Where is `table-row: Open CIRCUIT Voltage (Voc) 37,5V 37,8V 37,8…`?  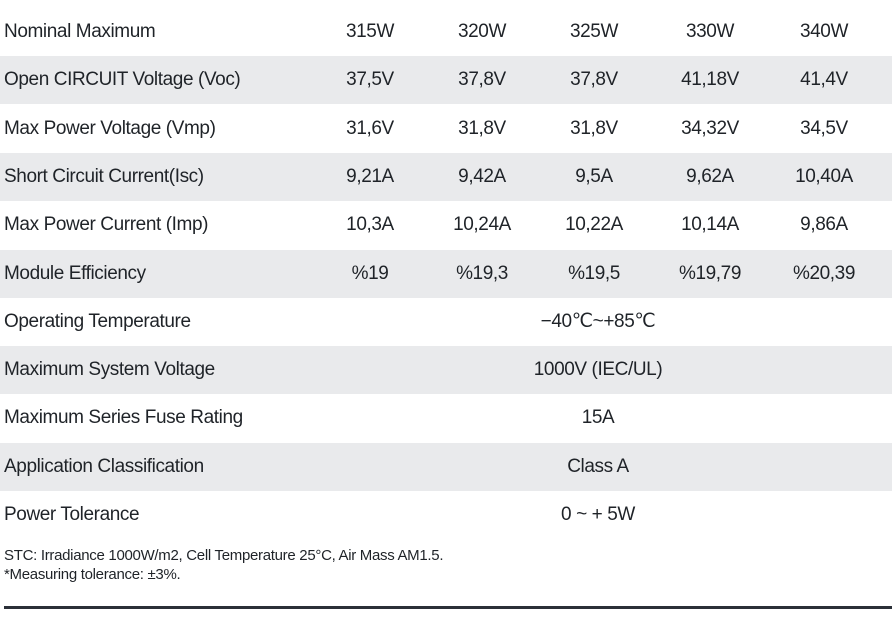 table-row: Open CIRCUIT Voltage (Voc) 37,5V 37,8V 37,8… is located at coordinates (446, 80).